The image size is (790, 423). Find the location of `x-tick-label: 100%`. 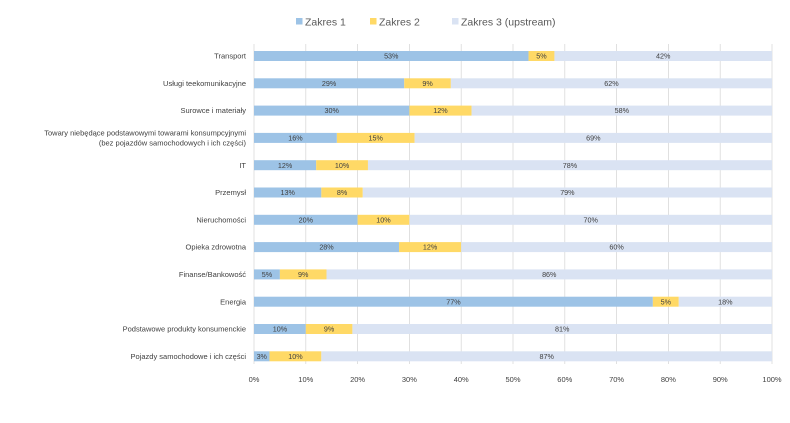

x-tick-label: 100% is located at coordinates (772, 379).